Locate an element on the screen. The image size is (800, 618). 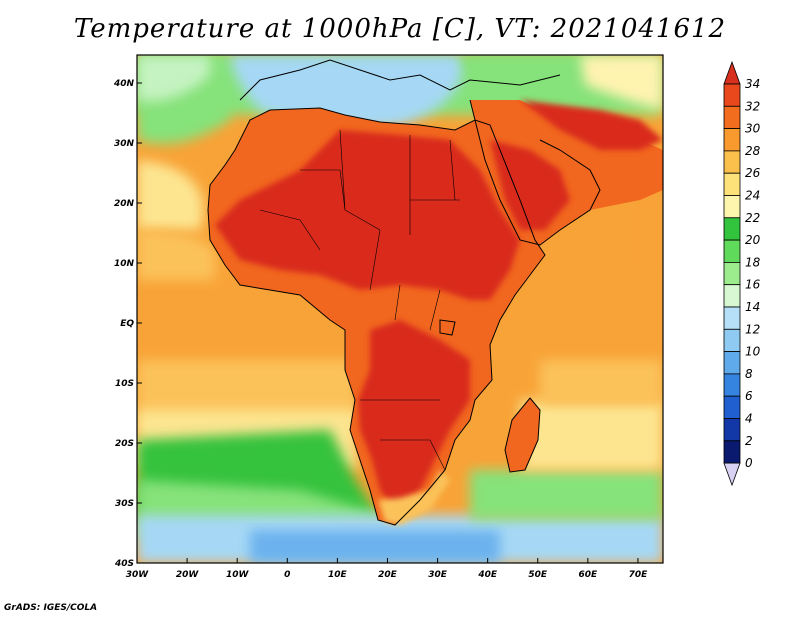
field-india-coast is located at coordinates (646, 235).